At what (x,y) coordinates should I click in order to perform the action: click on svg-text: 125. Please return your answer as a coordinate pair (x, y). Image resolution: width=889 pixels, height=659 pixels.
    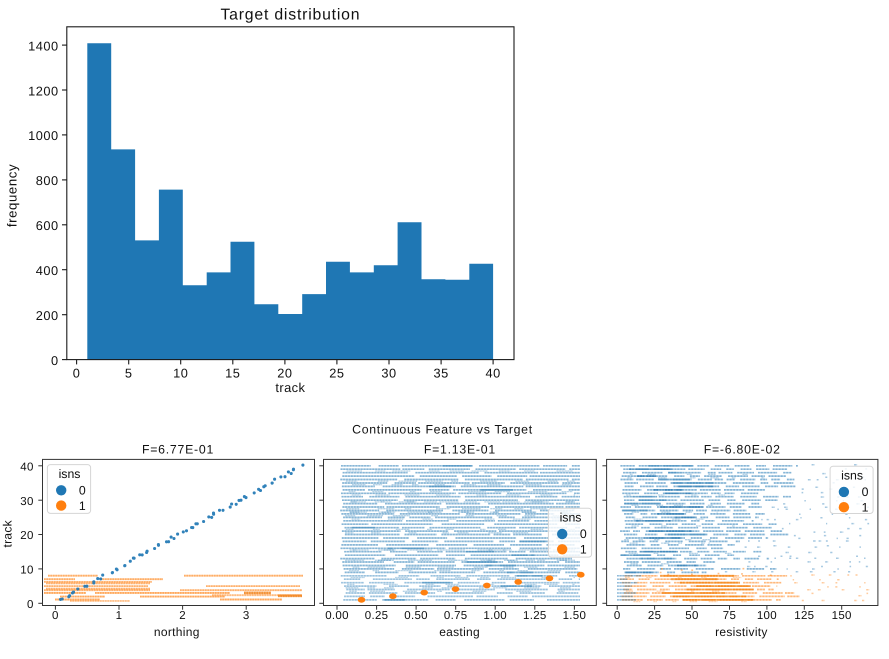
    Looking at the image, I should click on (804, 616).